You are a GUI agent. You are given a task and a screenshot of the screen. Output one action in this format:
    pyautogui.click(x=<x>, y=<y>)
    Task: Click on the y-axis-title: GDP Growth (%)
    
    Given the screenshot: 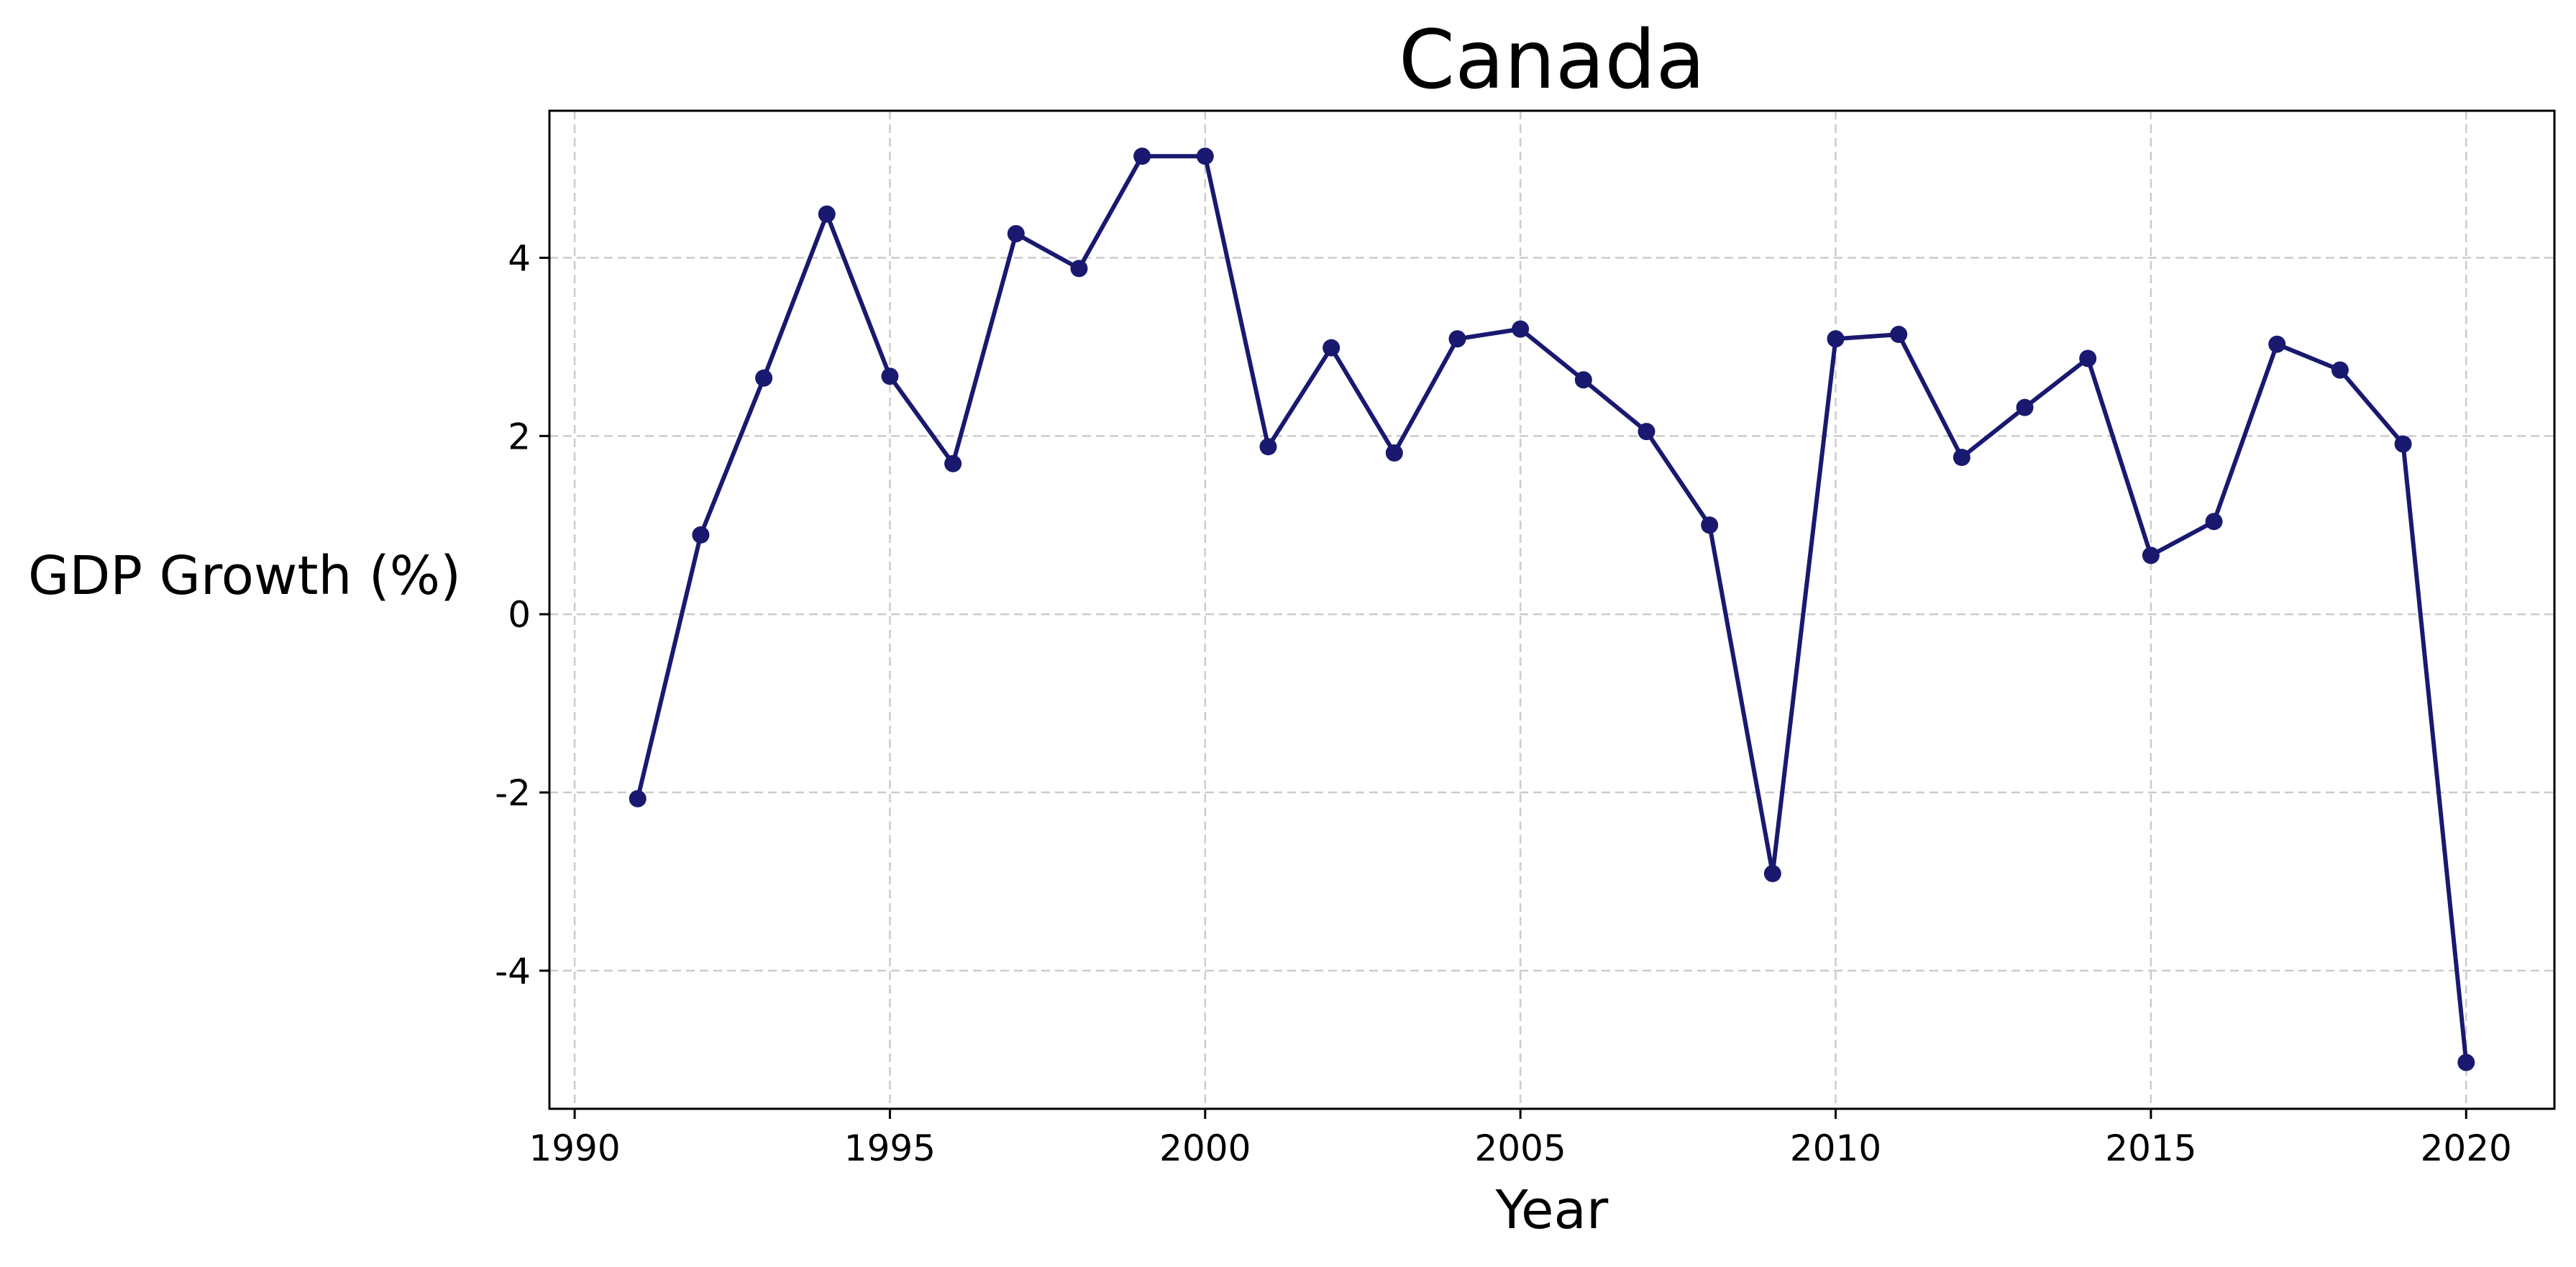 What is the action you would take?
    pyautogui.click(x=244, y=576)
    